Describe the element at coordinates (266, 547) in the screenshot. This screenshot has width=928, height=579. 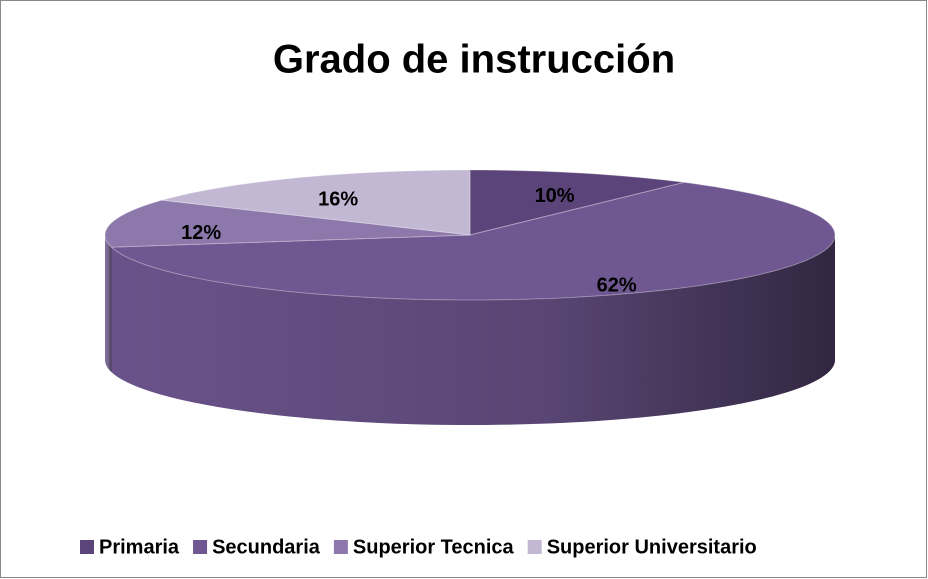
I see `legend-label: Secundaria` at that location.